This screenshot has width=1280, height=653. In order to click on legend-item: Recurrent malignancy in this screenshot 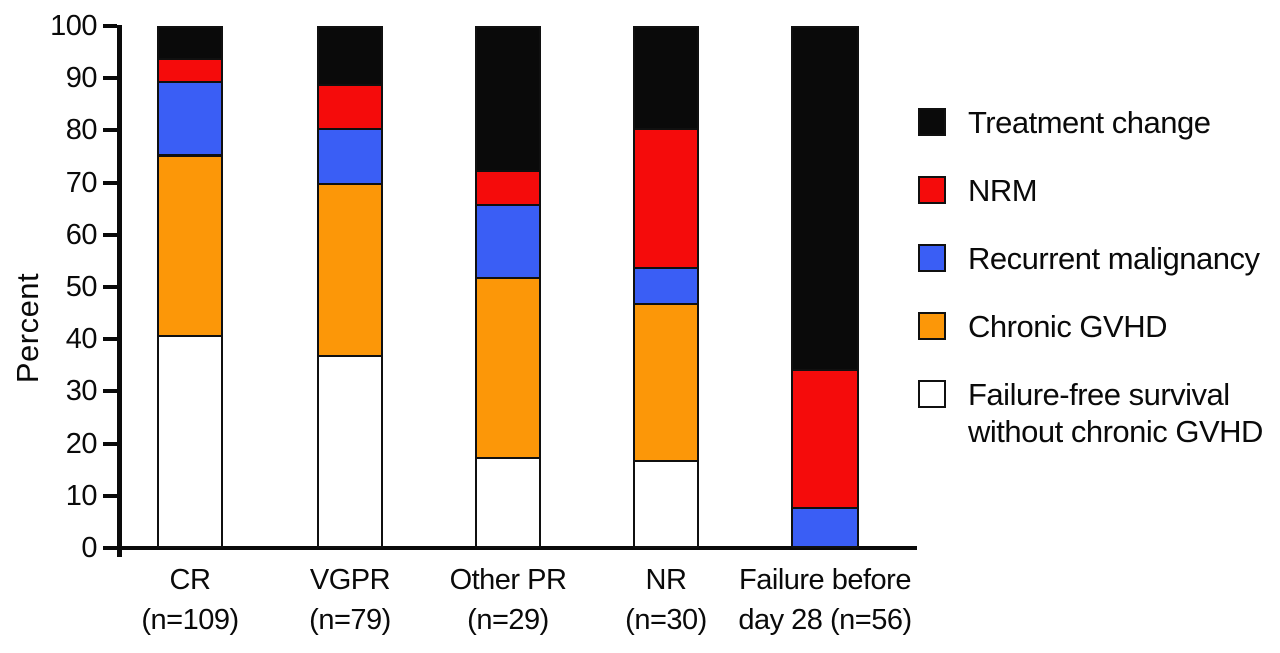, I will do `click(1099, 258)`.